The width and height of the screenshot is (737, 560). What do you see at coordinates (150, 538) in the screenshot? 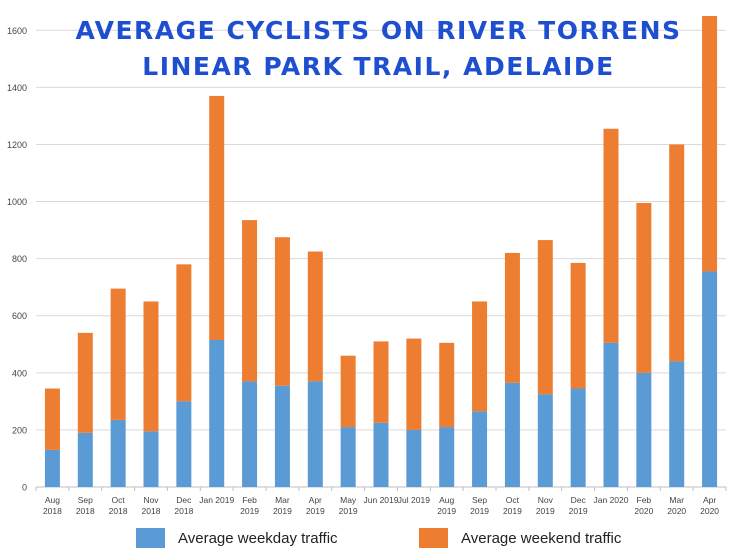
I see `legend-swatch-weekday` at bounding box center [150, 538].